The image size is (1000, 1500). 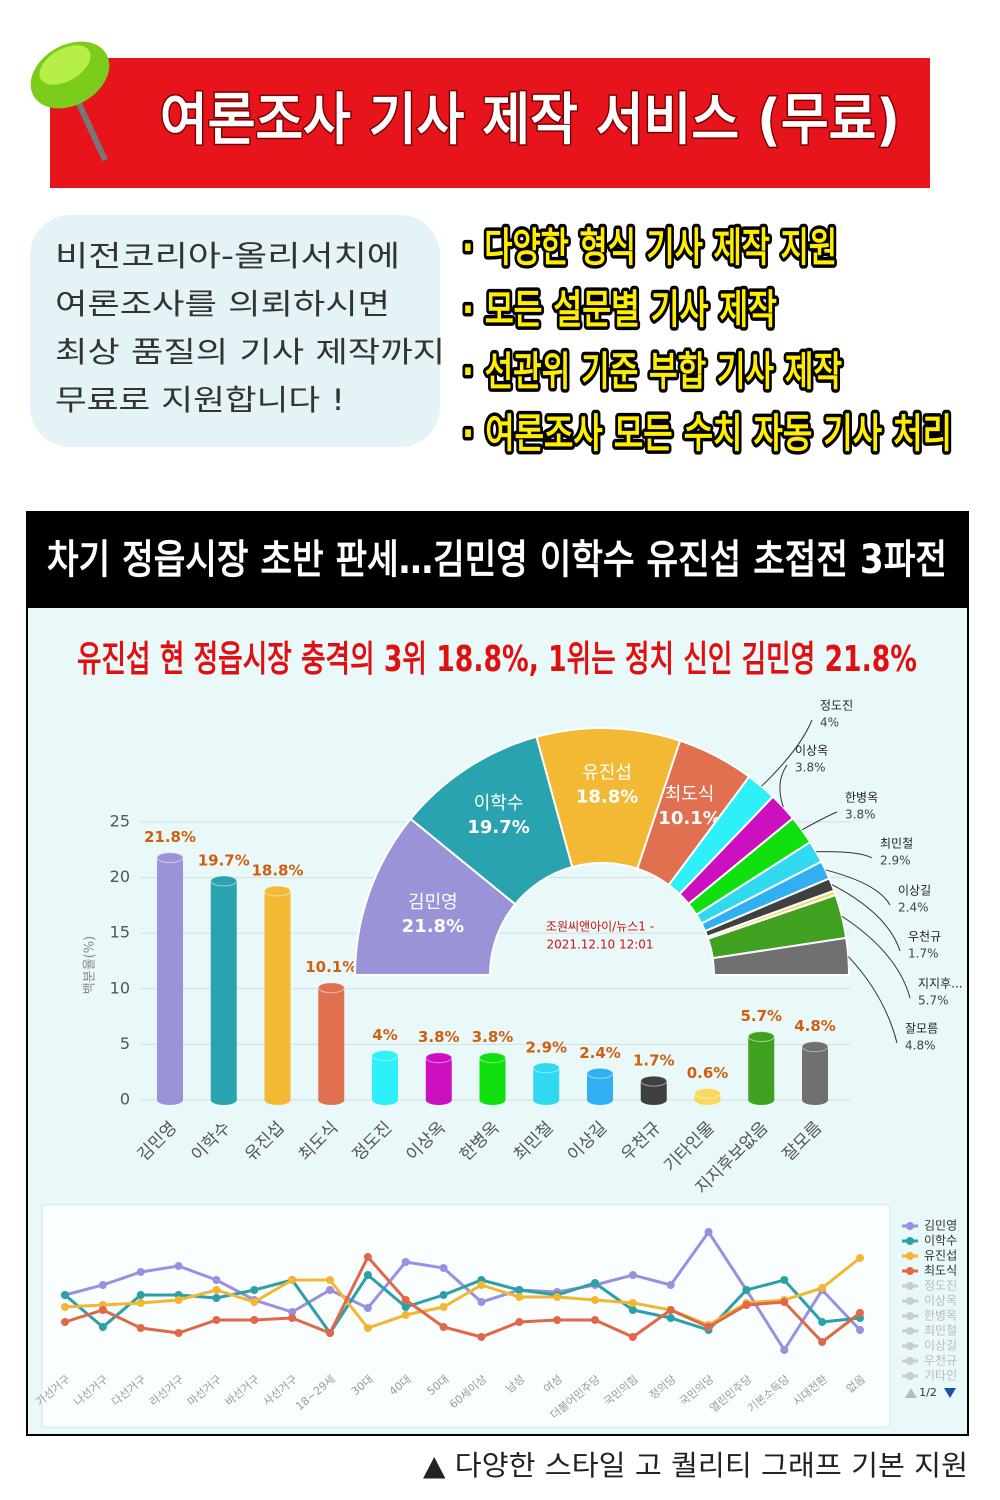 I want to click on legend-prev, so click(x=911, y=1393).